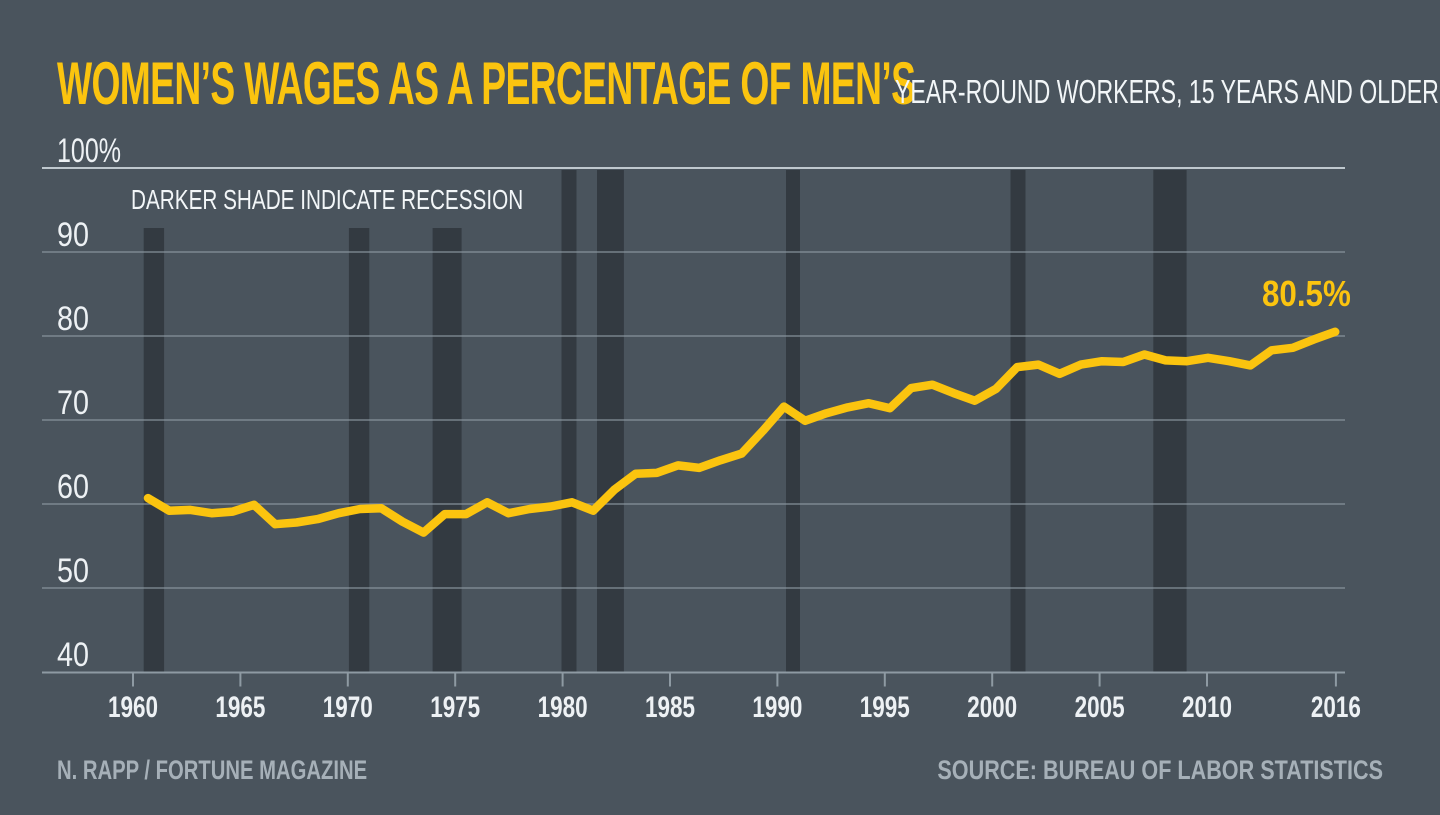 The height and width of the screenshot is (815, 1440). What do you see at coordinates (1160, 770) in the screenshot?
I see `footer-source: SOURCE: BUREAU OF LABOR STATISTICS` at bounding box center [1160, 770].